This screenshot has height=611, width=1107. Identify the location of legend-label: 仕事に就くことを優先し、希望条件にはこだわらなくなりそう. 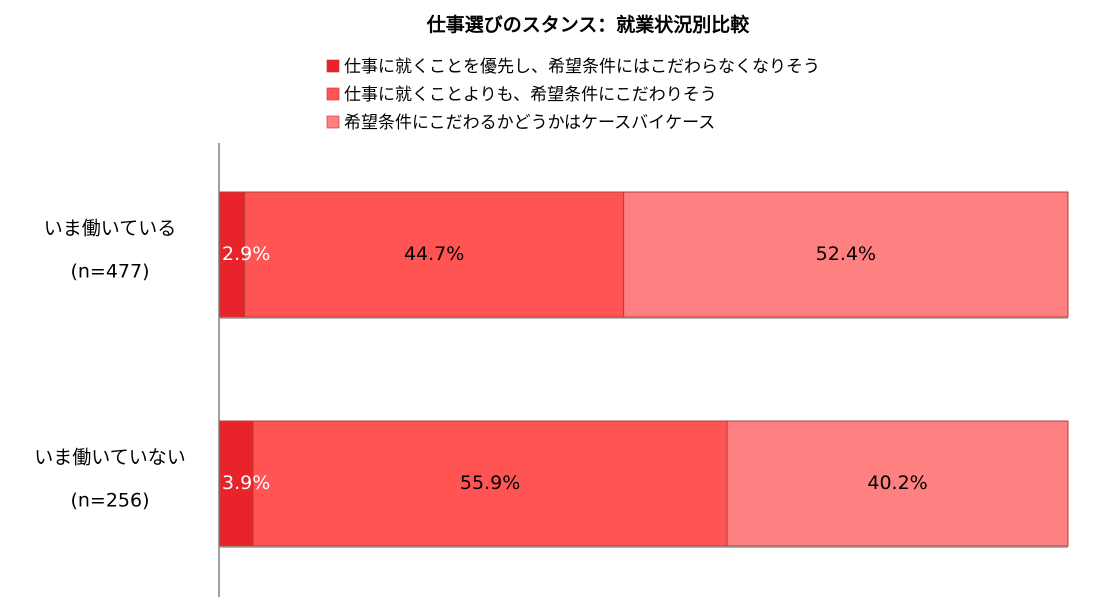
(582, 67).